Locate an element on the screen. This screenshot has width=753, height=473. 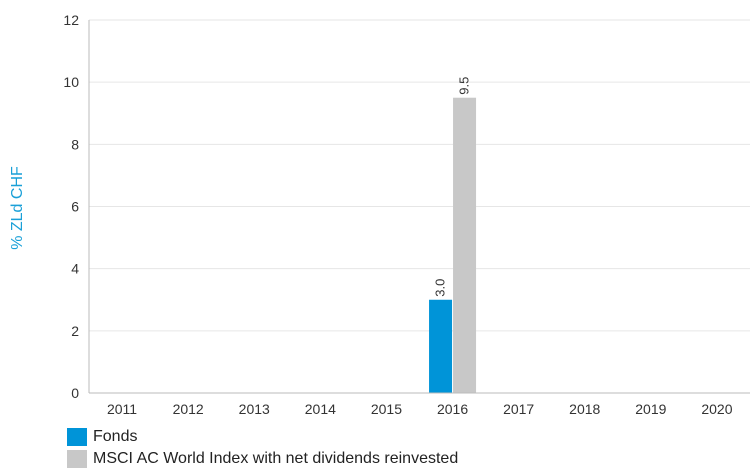
y-tick-label: 6 is located at coordinates (75, 207).